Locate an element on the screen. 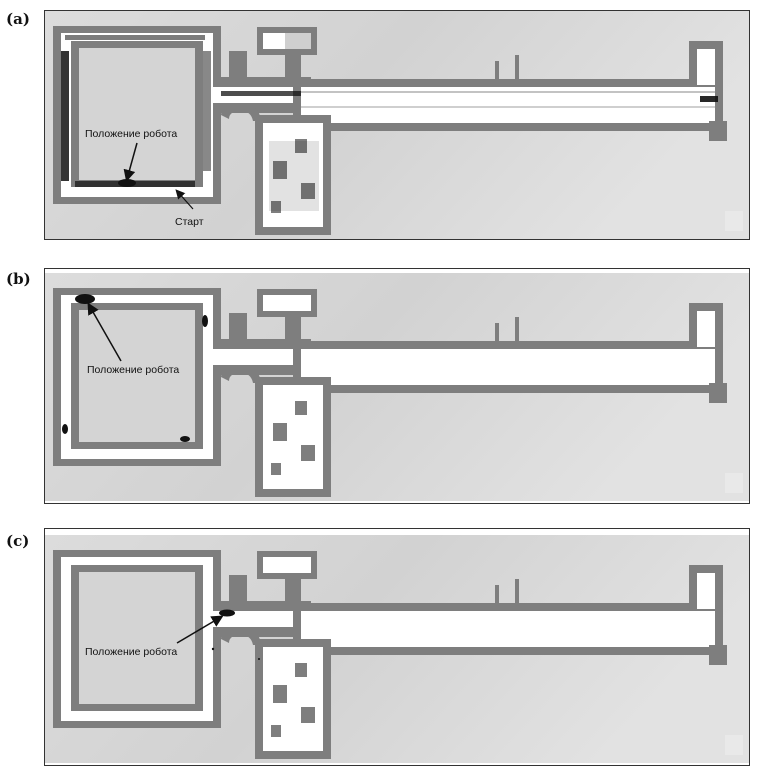  particle-cluster-b3 is located at coordinates (65, 429).